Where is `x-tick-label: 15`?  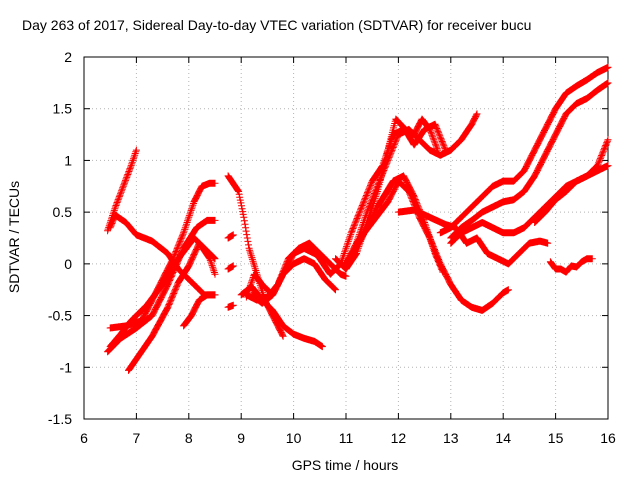
x-tick-label: 15 is located at coordinates (556, 438).